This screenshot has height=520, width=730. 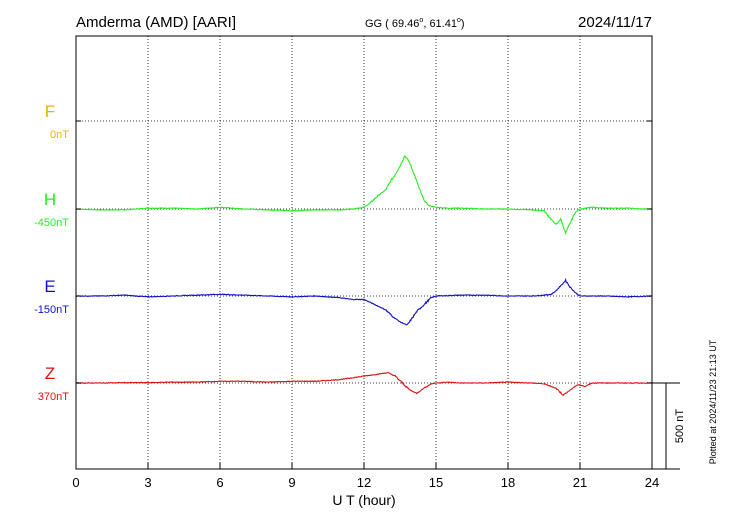 I want to click on series-name-Z: Z, so click(x=50, y=373).